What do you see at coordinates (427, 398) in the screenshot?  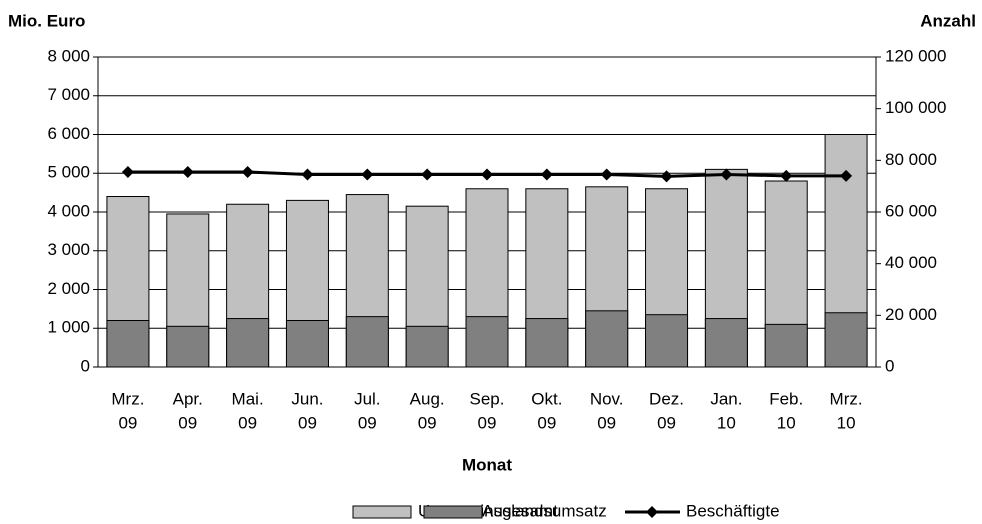 I see `x-tick-label: Aug.` at bounding box center [427, 398].